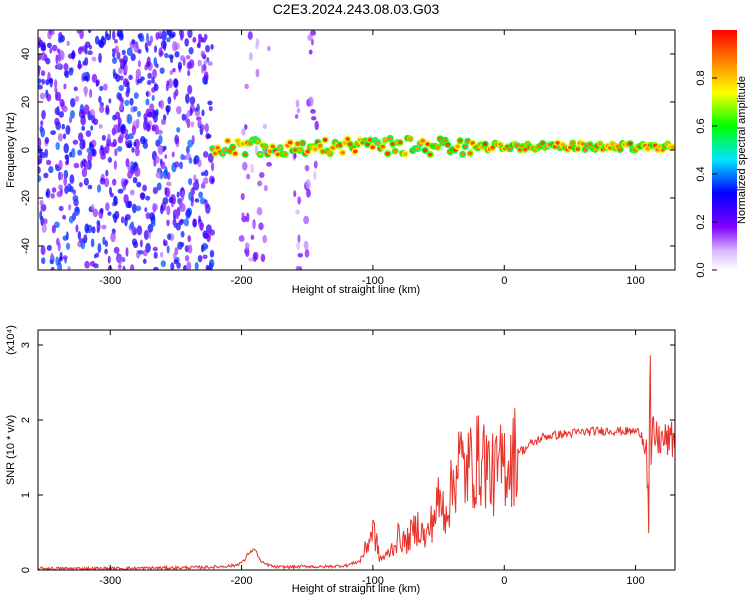 This screenshot has width=750, height=600. Describe the element at coordinates (26, 102) in the screenshot. I see `spectrogram-y-tick-label: 20` at that location.